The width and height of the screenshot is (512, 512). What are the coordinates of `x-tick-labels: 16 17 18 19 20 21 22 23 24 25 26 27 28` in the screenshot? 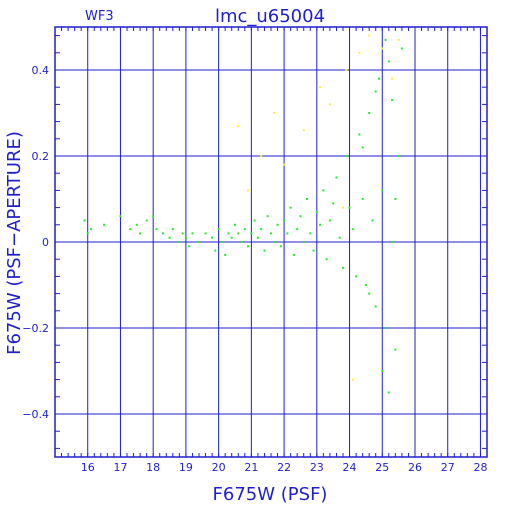 It's located at (284, 467).